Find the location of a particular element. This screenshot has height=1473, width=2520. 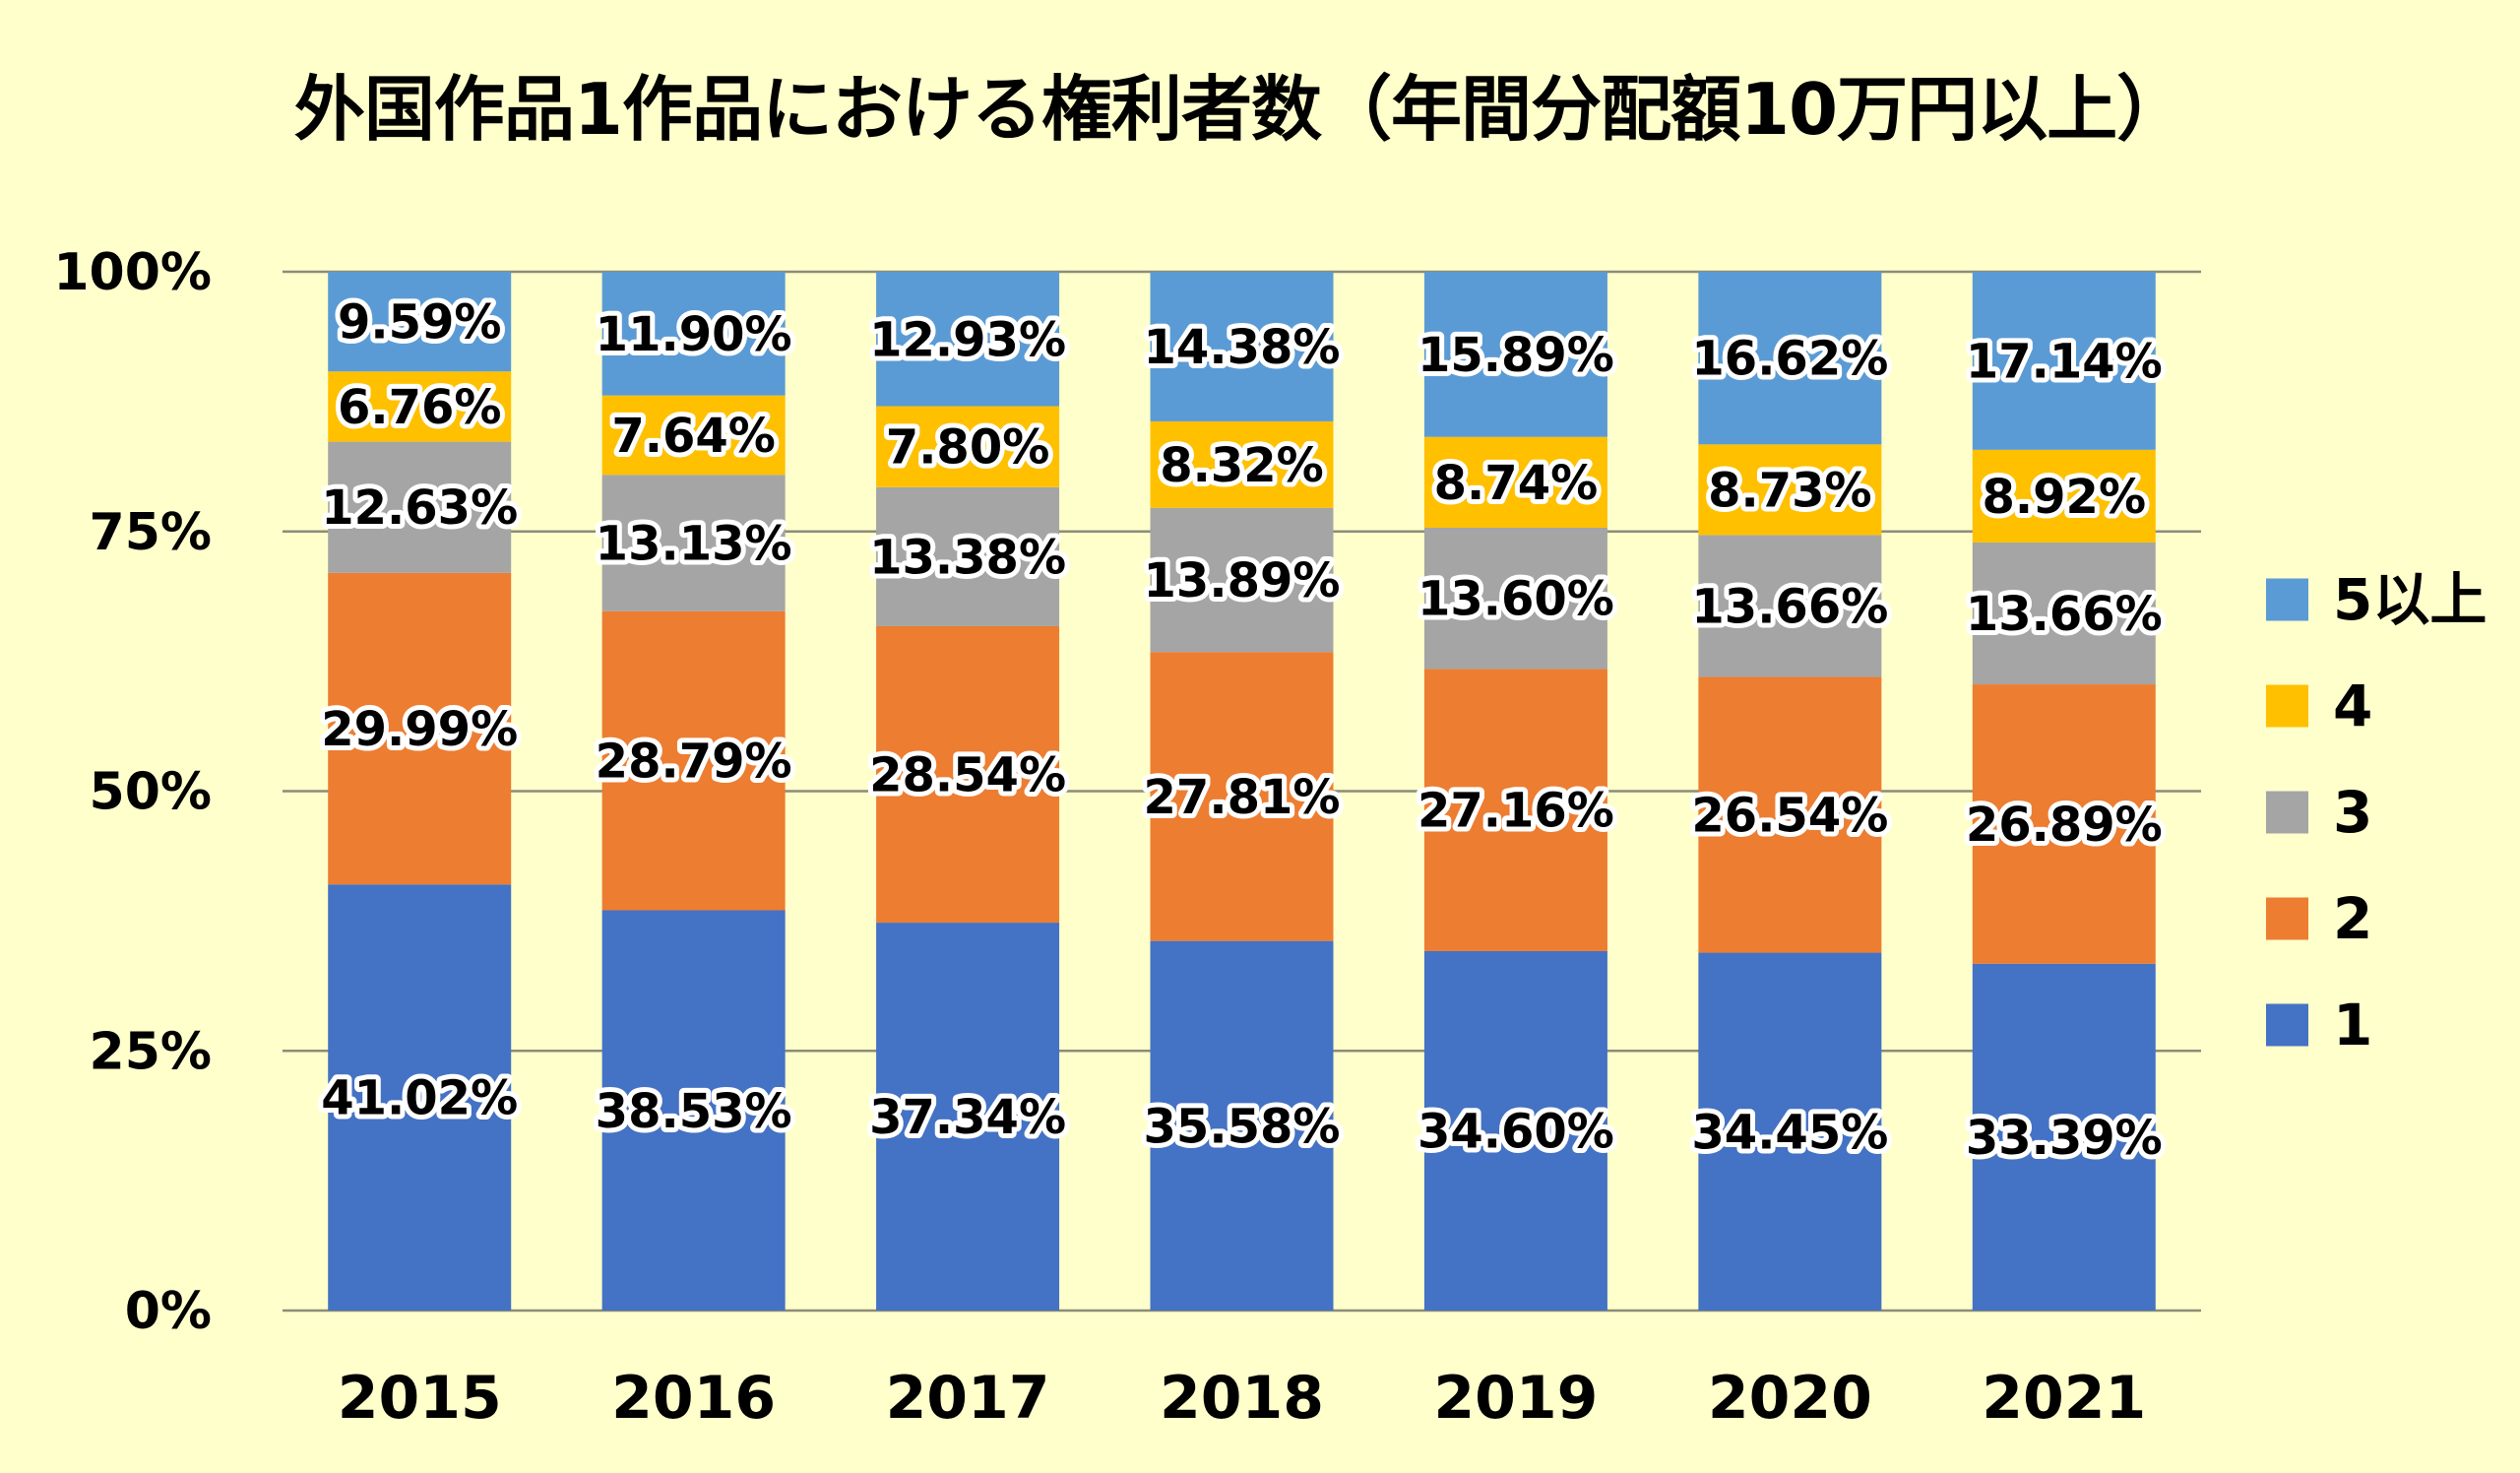

data-label: 8.73% is located at coordinates (1790, 490).